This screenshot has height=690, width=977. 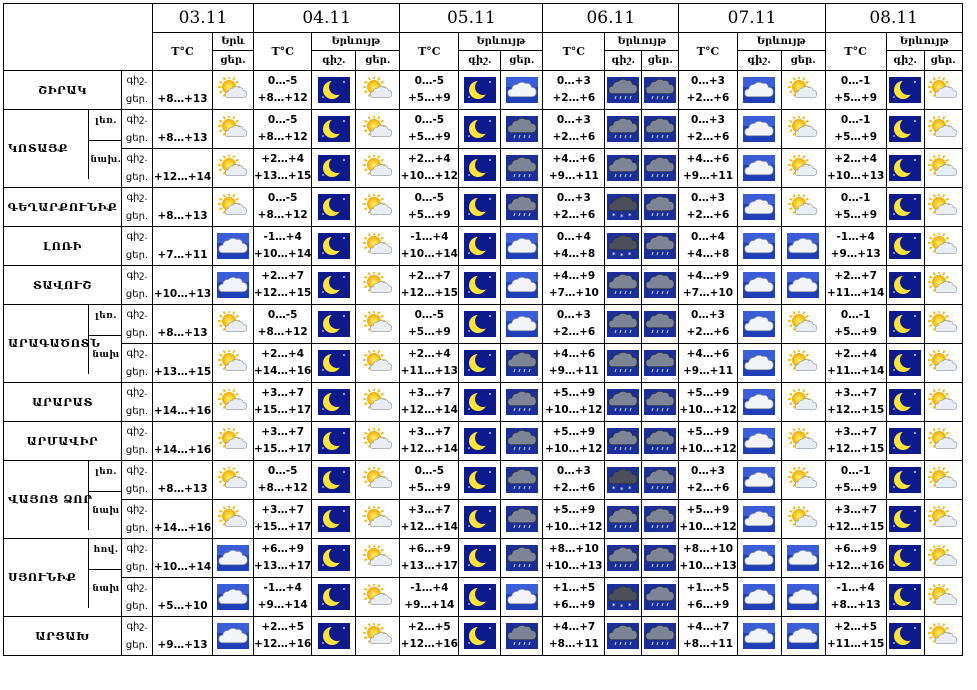 I want to click on temp-range: +8…+10 +10…+13, so click(x=708, y=558).